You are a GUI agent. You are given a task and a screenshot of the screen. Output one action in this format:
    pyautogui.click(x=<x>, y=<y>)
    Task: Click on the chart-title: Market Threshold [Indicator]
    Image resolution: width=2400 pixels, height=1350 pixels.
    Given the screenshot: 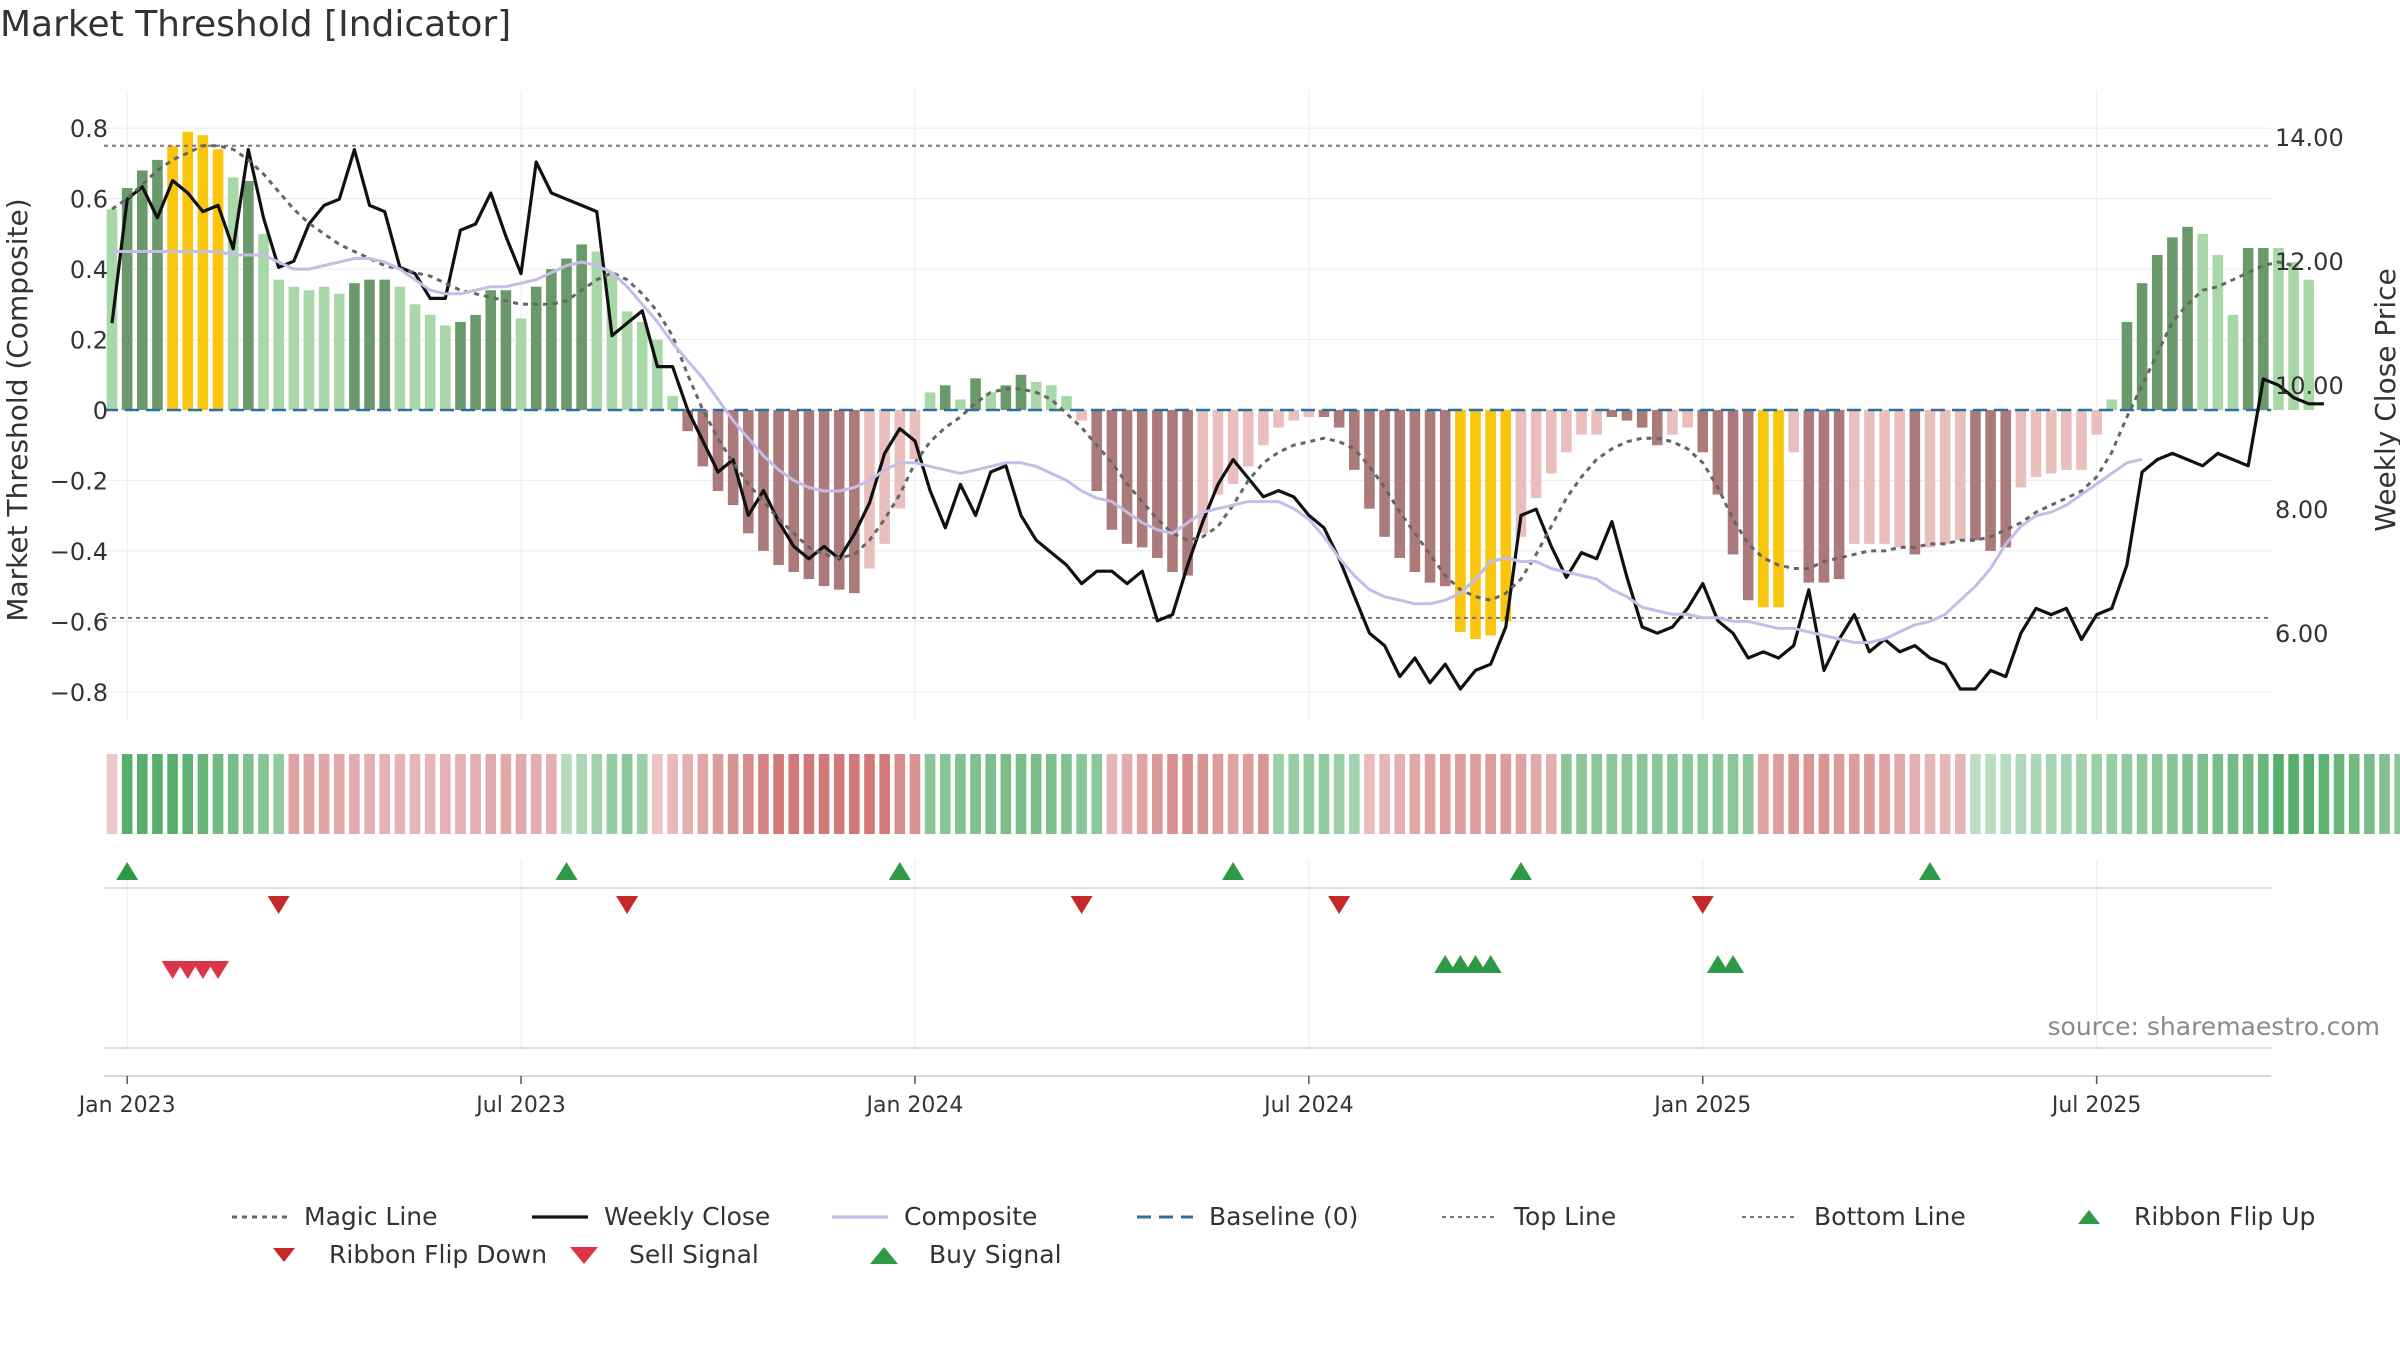 What is the action you would take?
    pyautogui.click(x=256, y=24)
    